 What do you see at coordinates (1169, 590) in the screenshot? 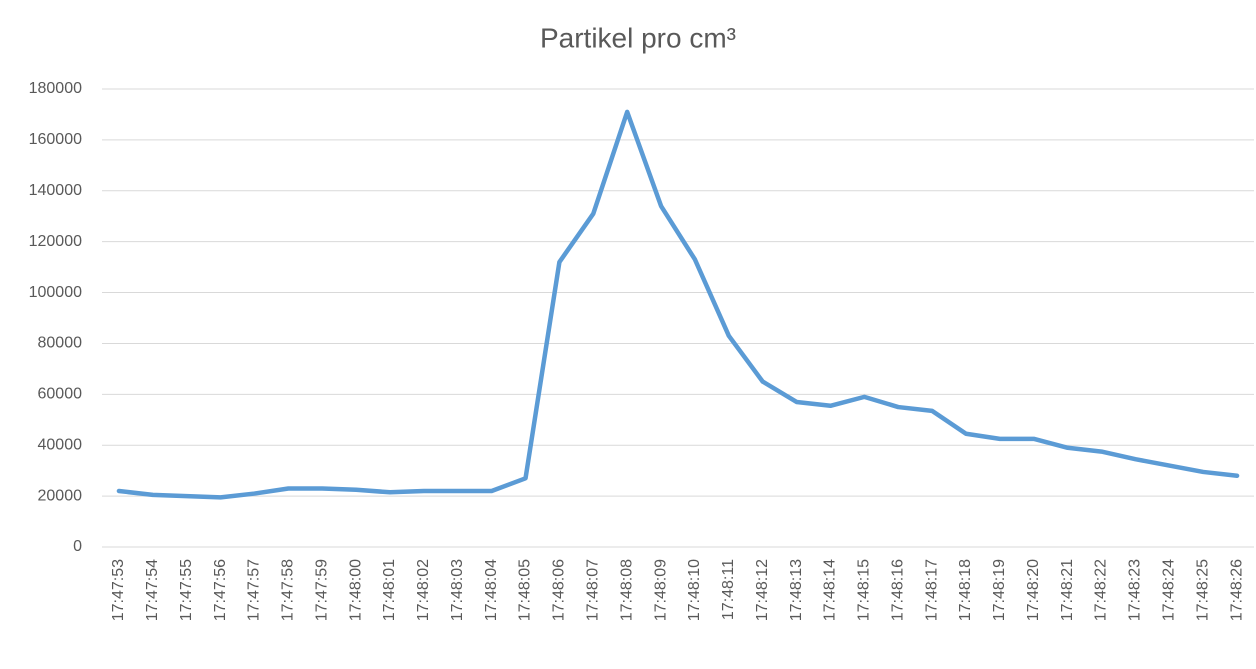
I see `x-tick-label: 17:48:24` at bounding box center [1169, 590].